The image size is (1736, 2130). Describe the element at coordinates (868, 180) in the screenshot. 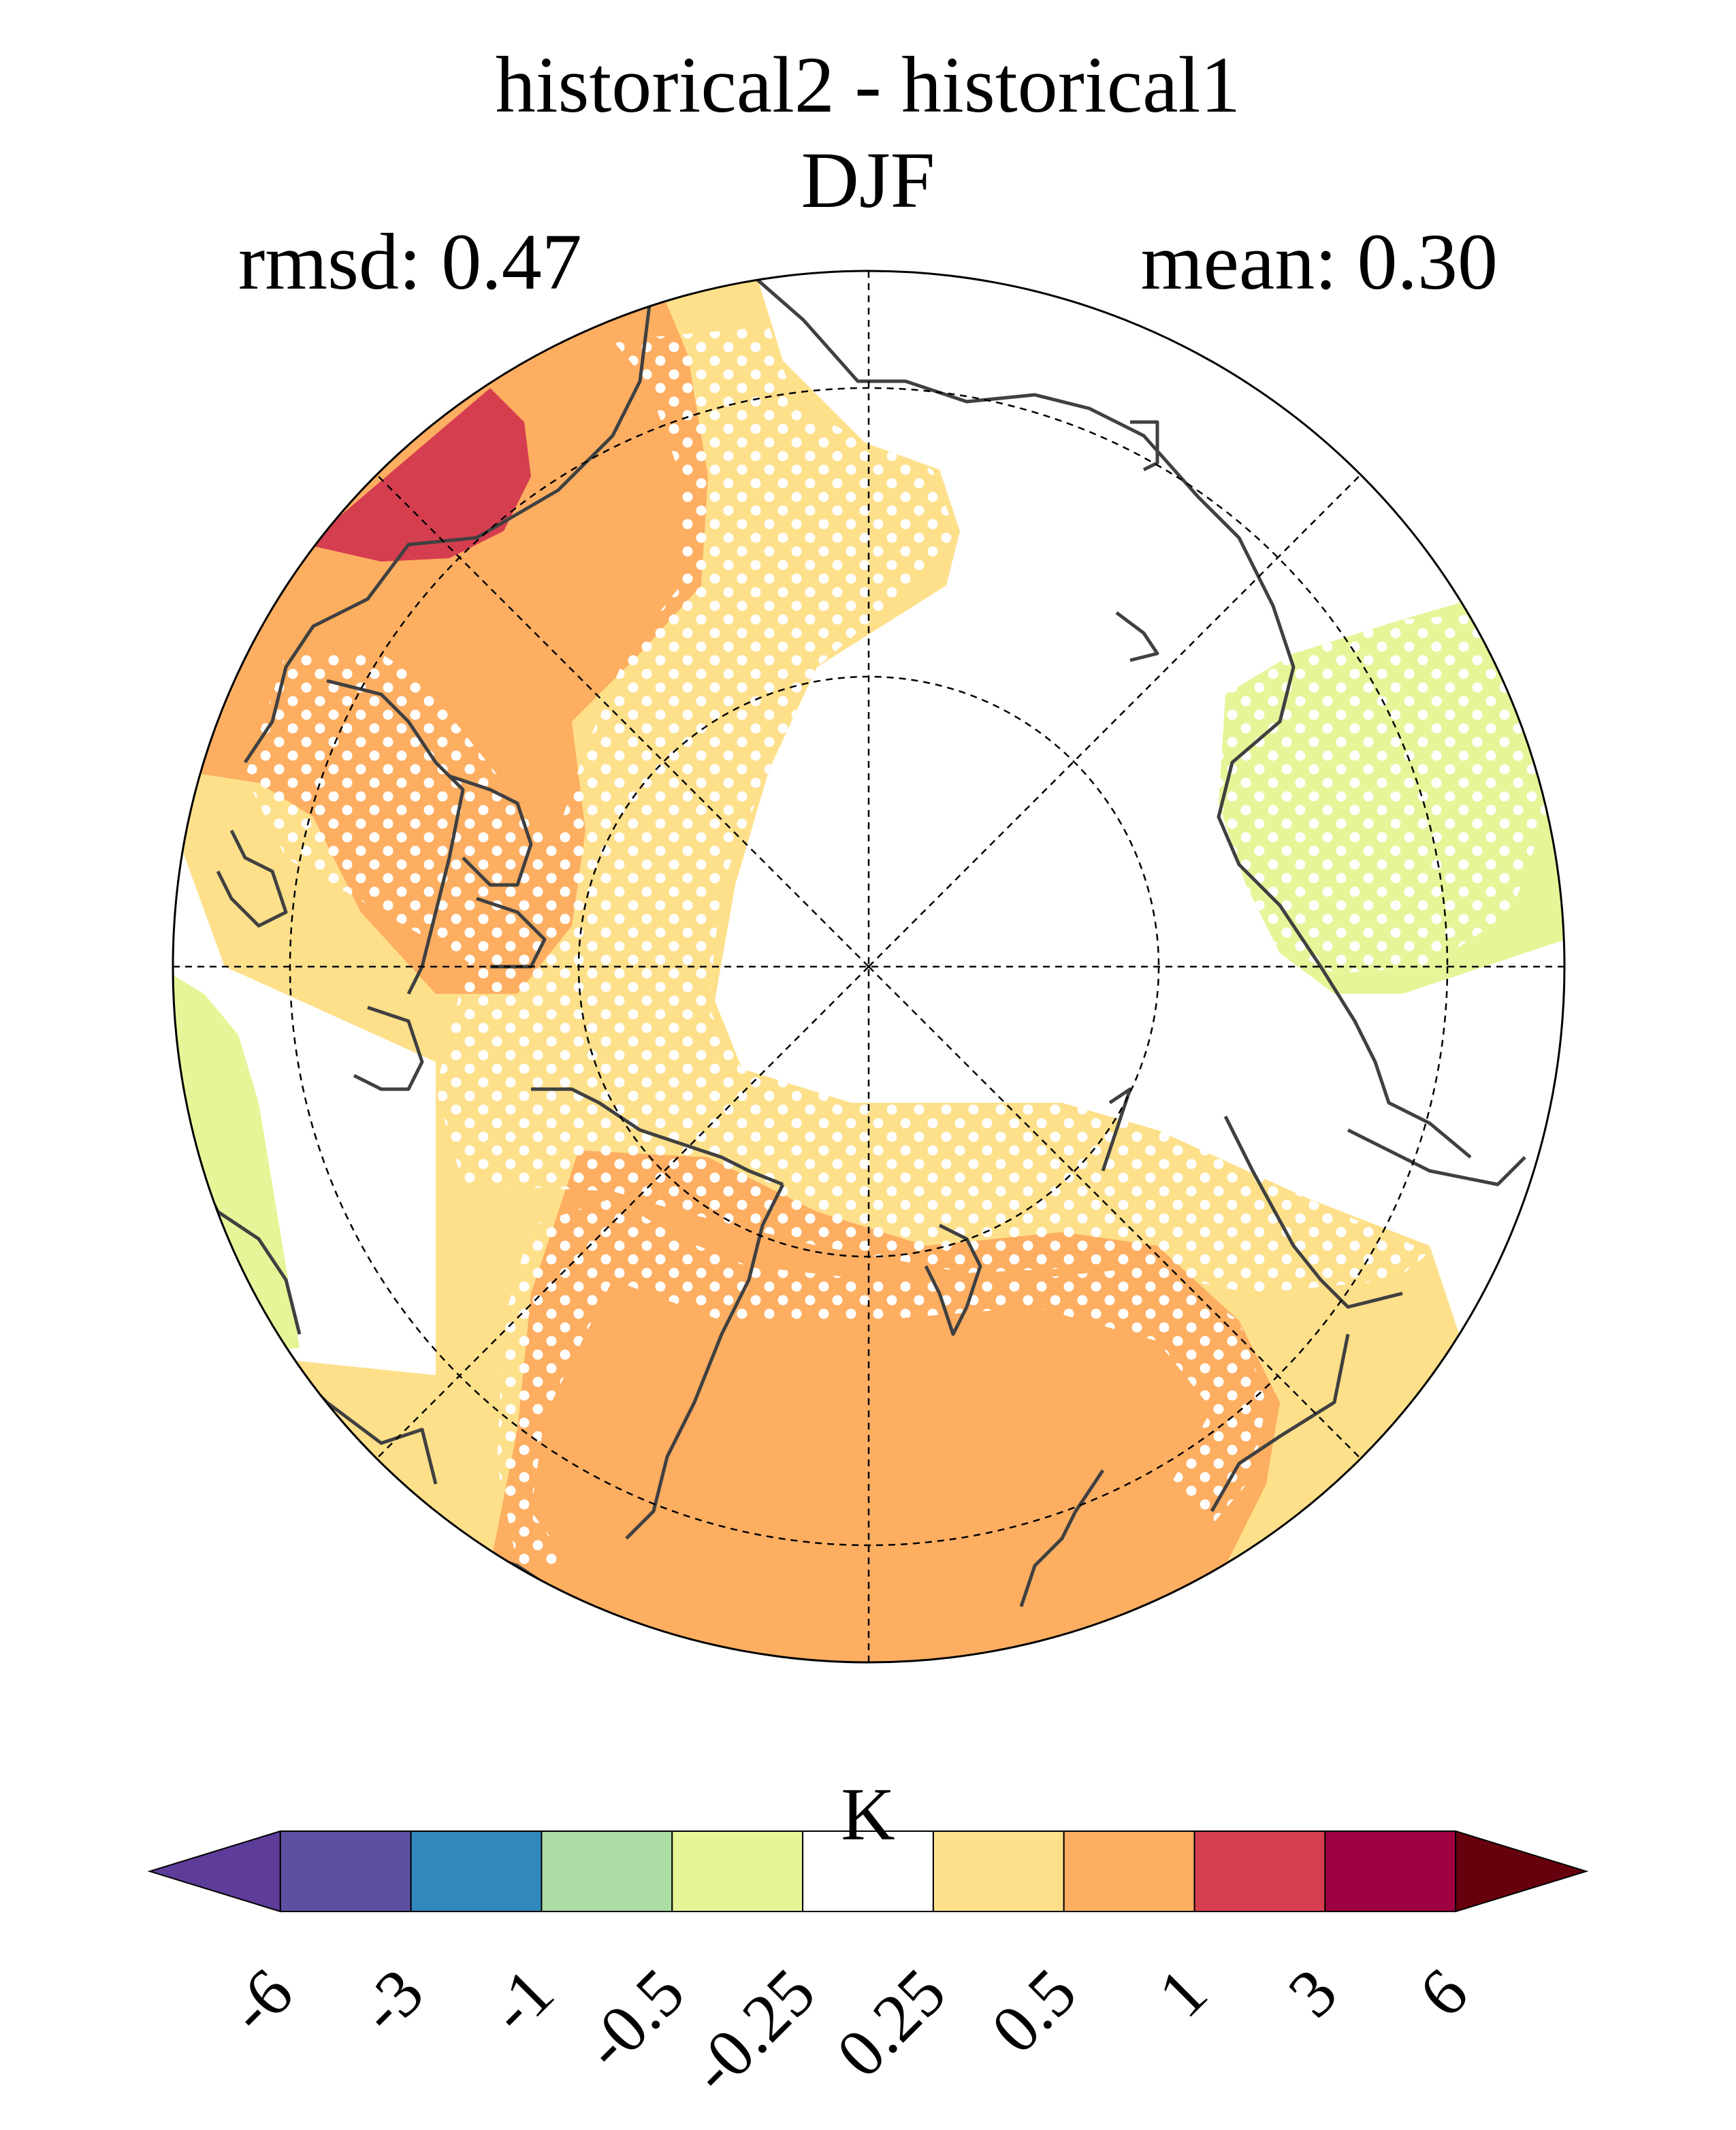

I see `season-label: DJF` at that location.